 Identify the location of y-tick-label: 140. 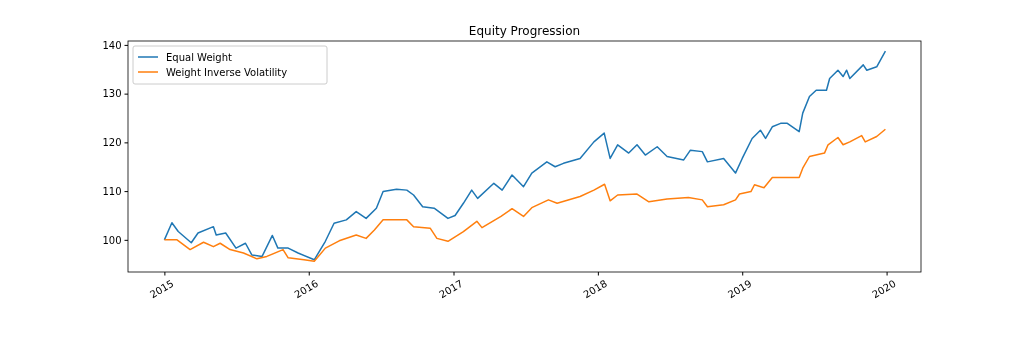
(112, 45).